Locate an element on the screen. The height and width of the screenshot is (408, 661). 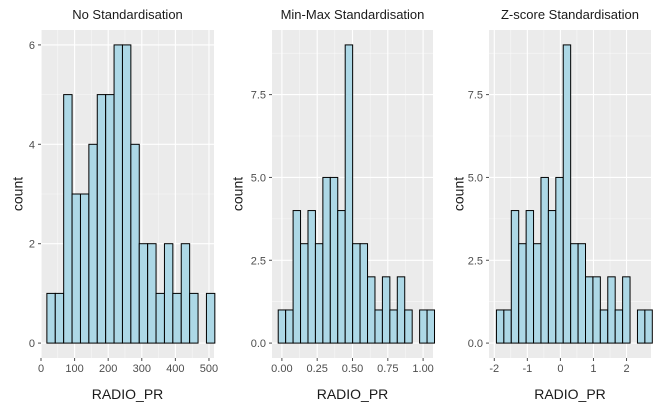
y-tick-label: 4 is located at coordinates (32, 145).